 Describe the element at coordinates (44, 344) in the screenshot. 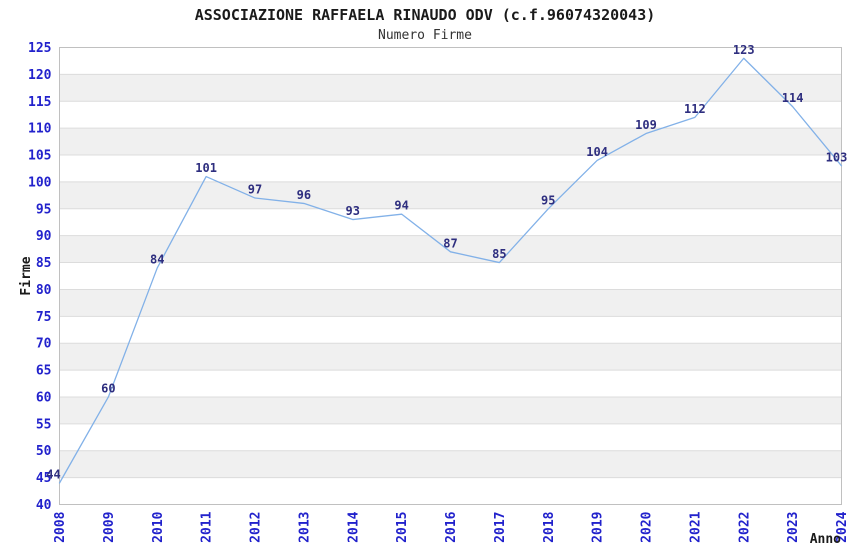

I see `y-tick-label: 70` at that location.